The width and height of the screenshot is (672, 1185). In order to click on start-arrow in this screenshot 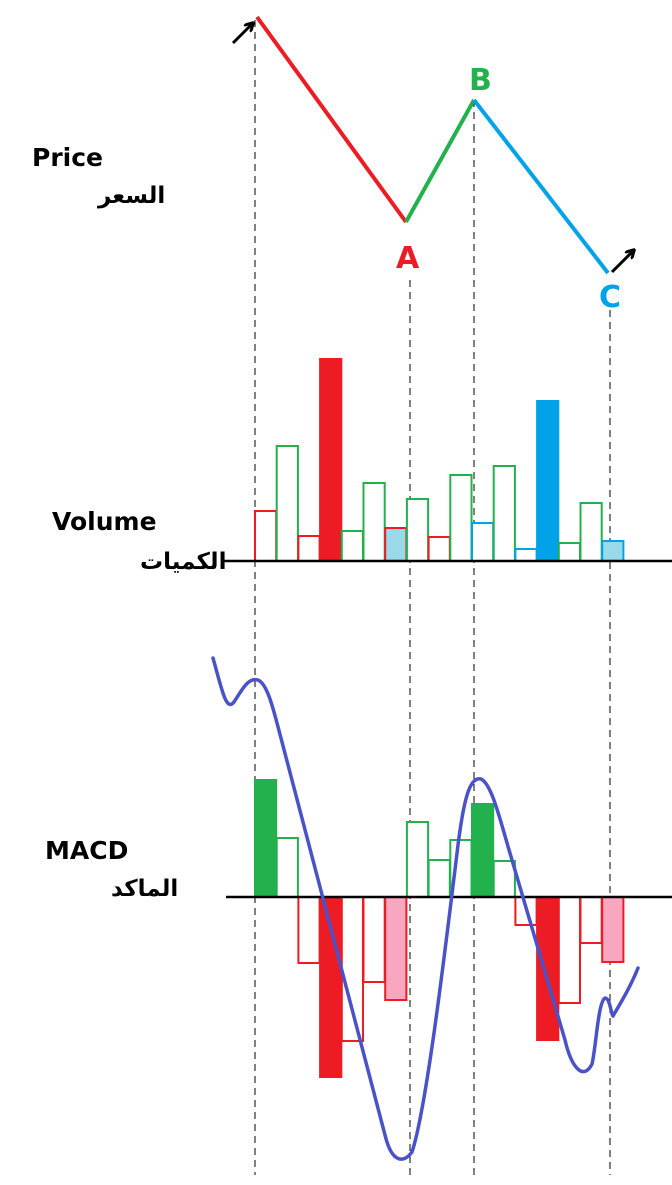, I will do `click(241, 34)`.